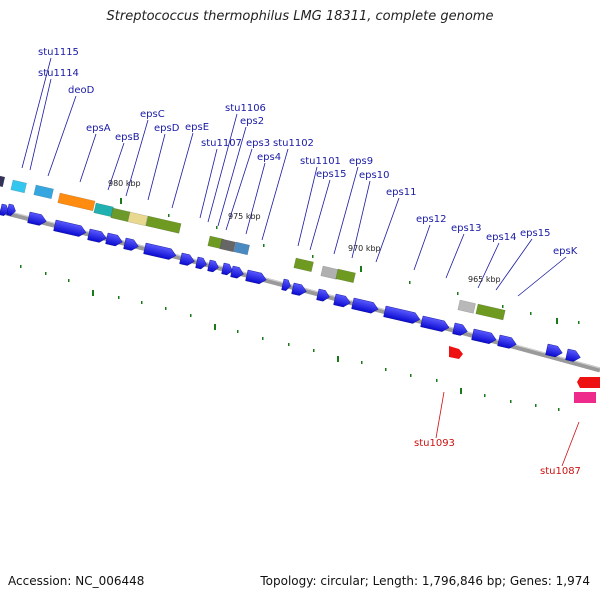  What do you see at coordinates (364, 248) in the screenshot?
I see `position-label-970: 970 kbp` at bounding box center [364, 248].